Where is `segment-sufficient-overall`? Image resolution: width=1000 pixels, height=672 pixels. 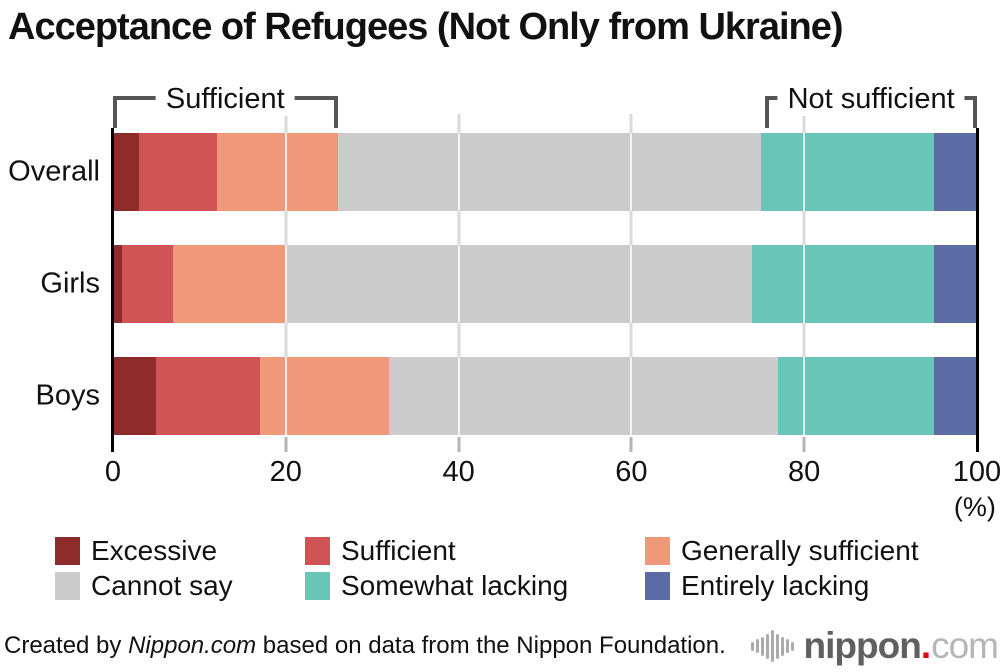
segment-sufficient-overall is located at coordinates (177, 172).